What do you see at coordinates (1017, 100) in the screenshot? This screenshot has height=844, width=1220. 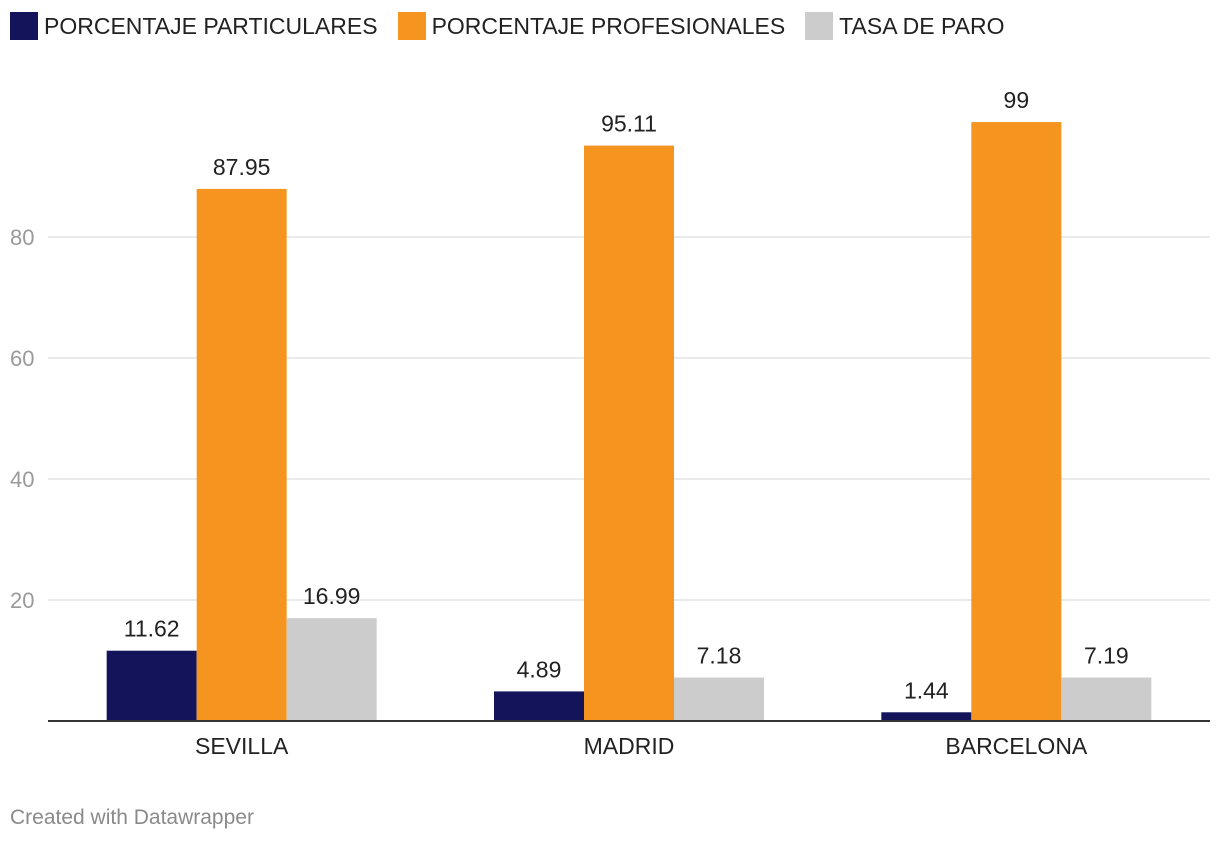 I see `data-label-barcelona-porcentaje-profesionales: 99` at bounding box center [1017, 100].